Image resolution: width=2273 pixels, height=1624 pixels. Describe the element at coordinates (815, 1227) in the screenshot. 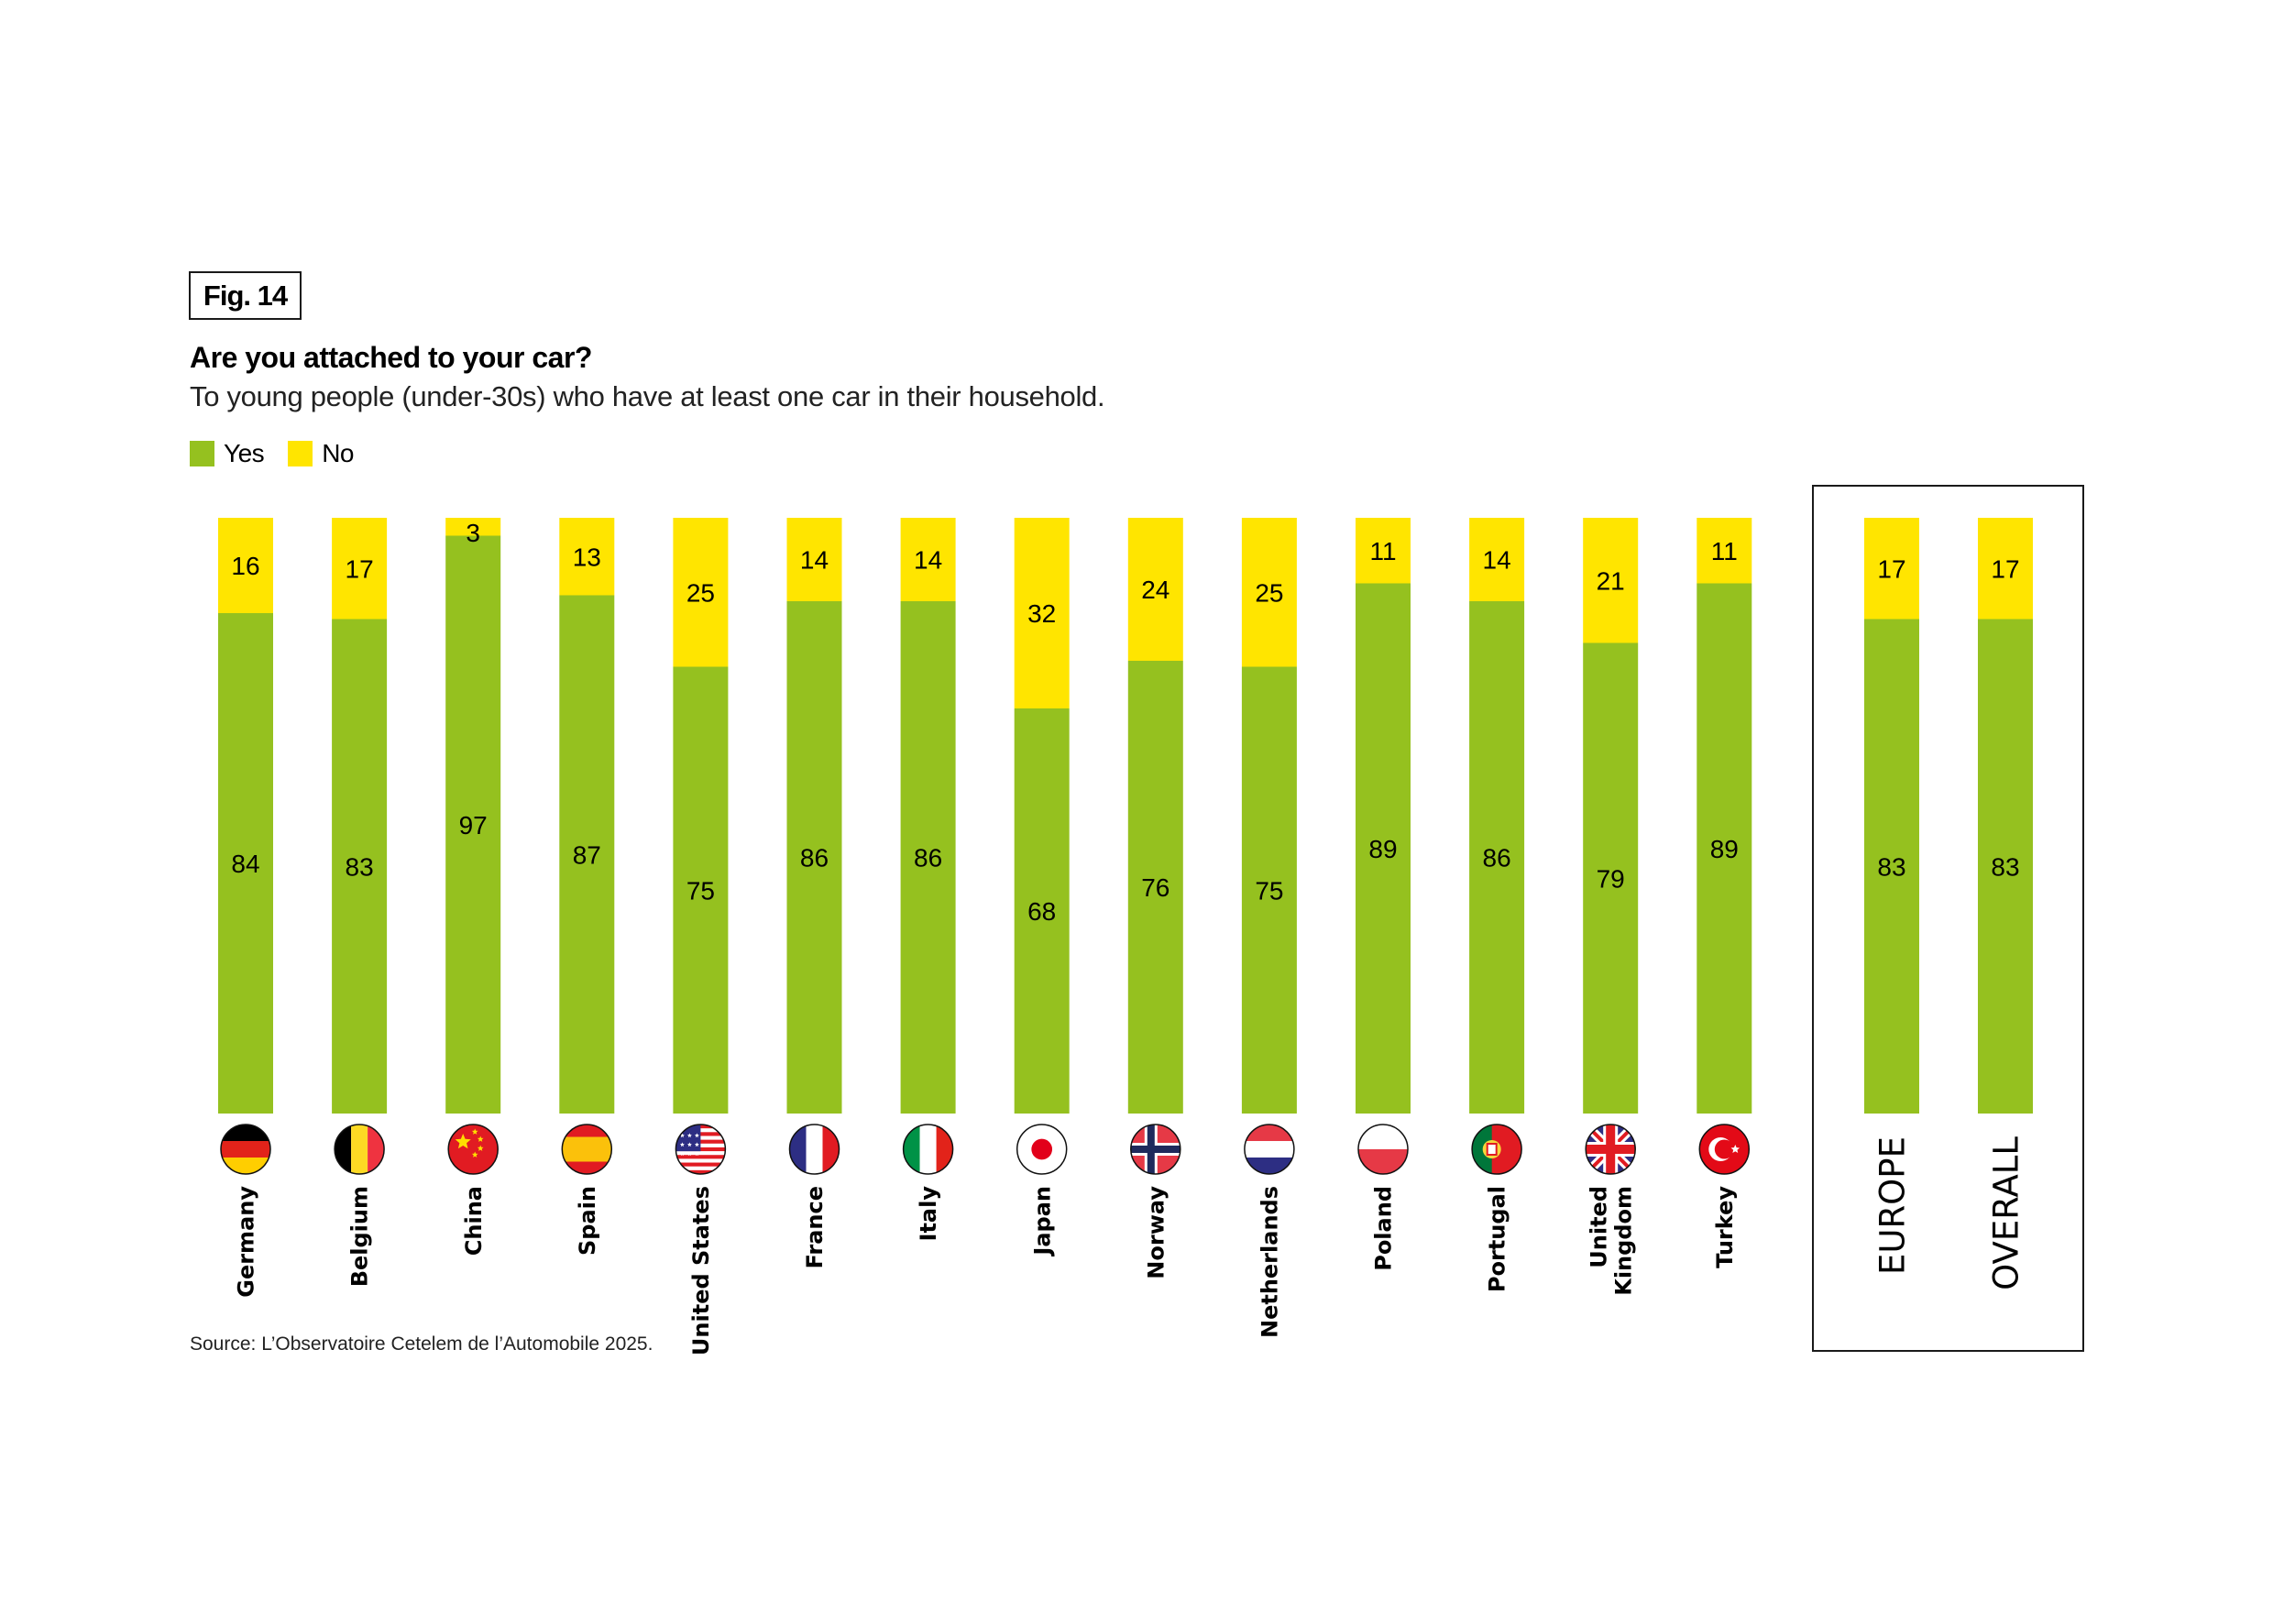

I see `category-label: France` at that location.